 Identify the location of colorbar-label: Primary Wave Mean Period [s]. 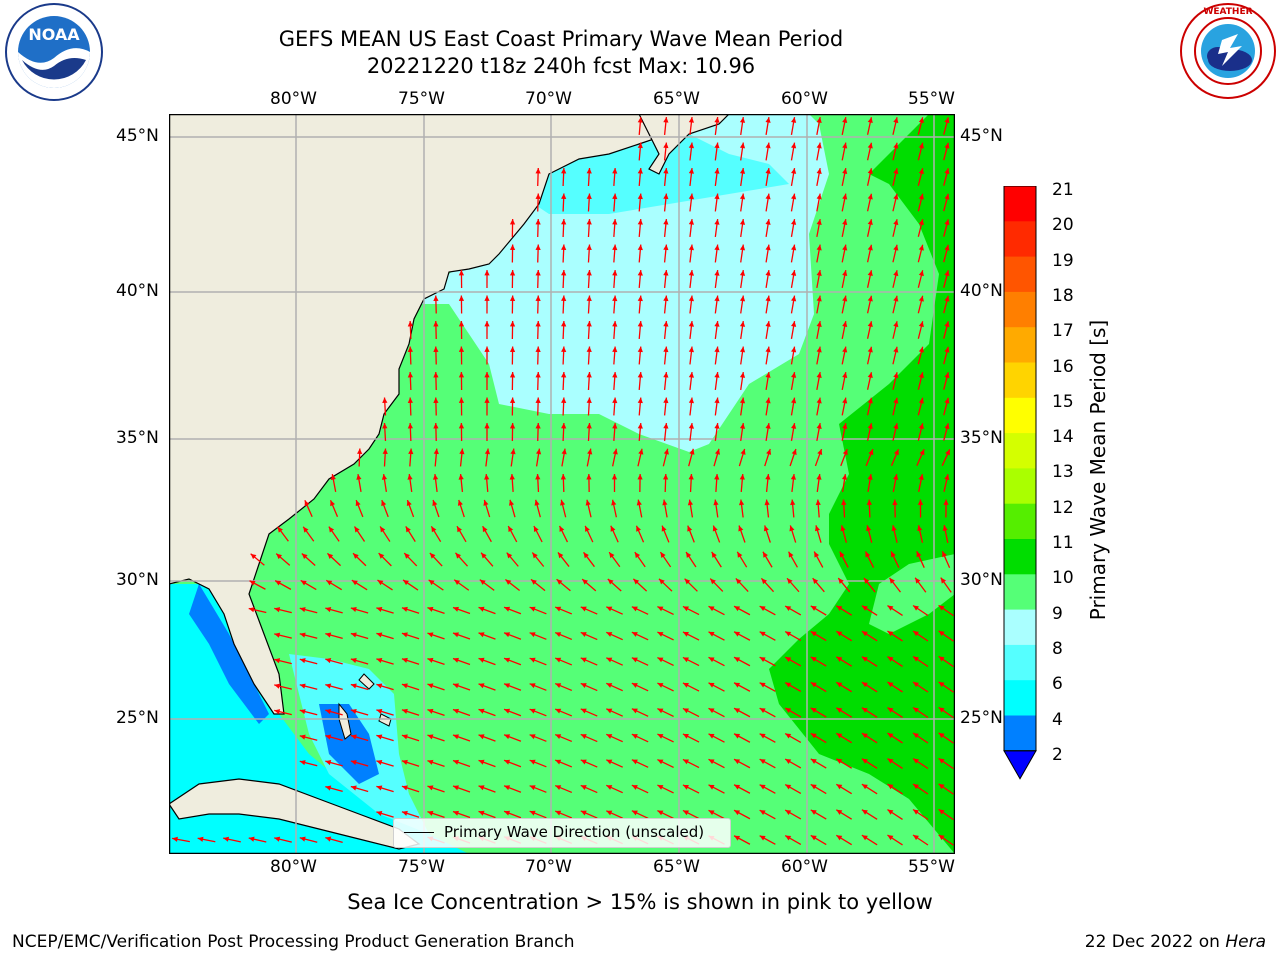
(1098, 470).